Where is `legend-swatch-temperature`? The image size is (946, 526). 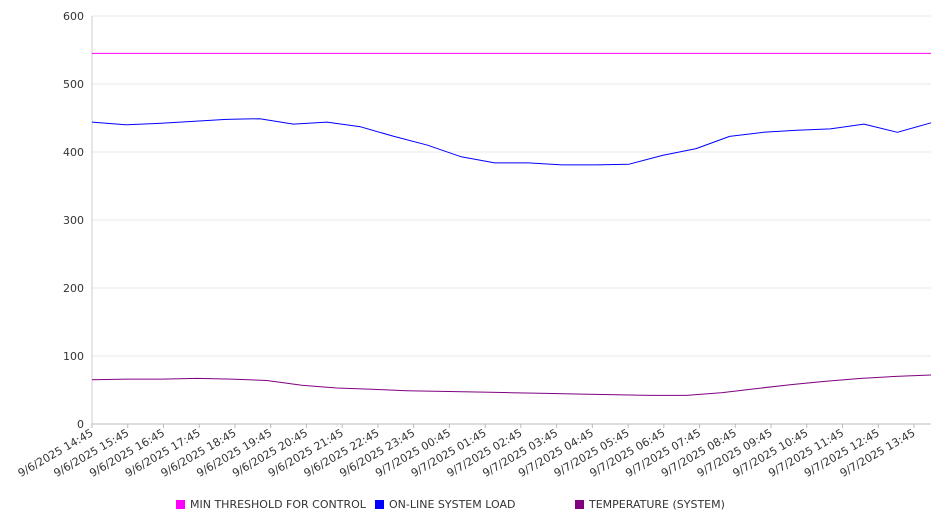
legend-swatch-temperature is located at coordinates (579, 504).